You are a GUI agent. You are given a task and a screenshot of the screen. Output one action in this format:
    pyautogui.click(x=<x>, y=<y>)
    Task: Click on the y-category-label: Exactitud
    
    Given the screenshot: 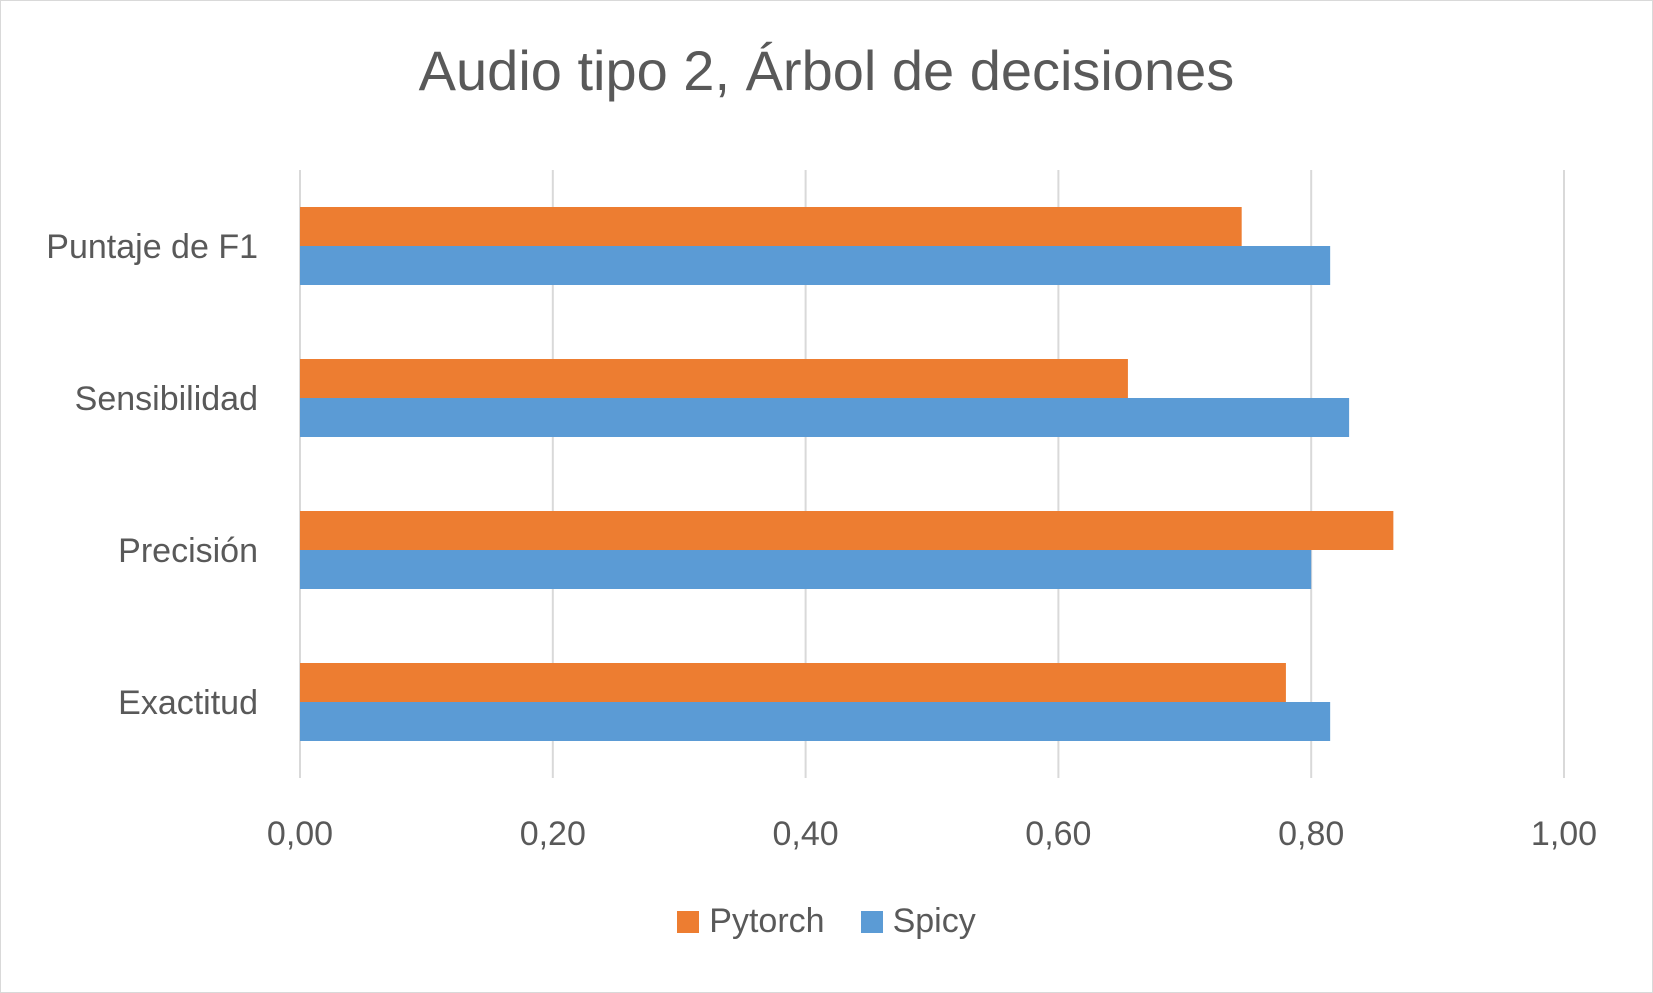 What is the action you would take?
    pyautogui.click(x=188, y=703)
    